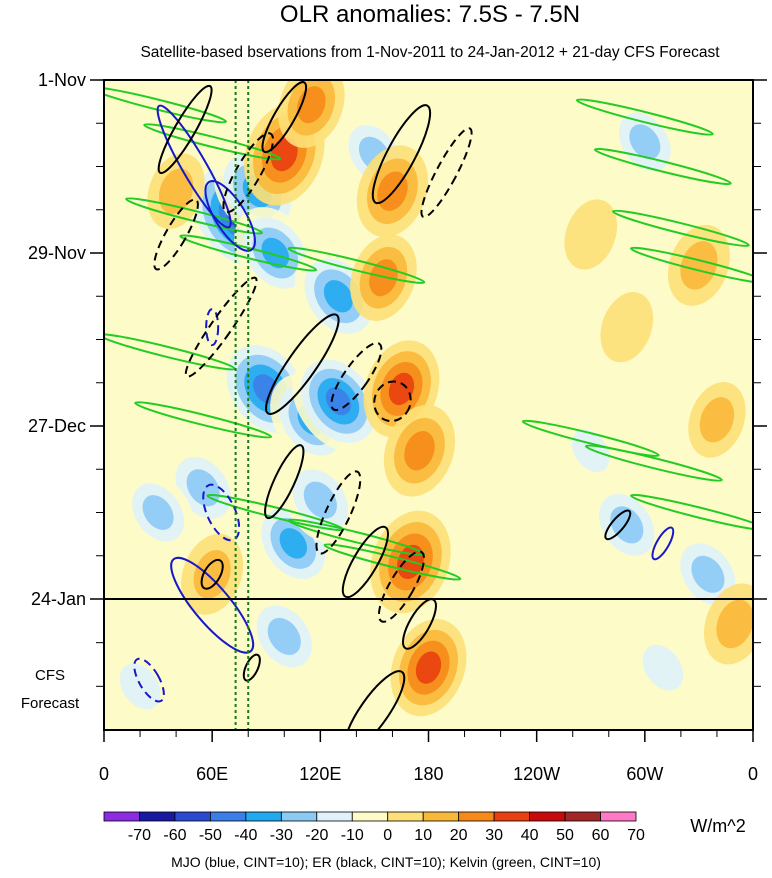  I want to click on x-axis: 0 60E 120E 180 120W 60W 0, so click(428, 757).